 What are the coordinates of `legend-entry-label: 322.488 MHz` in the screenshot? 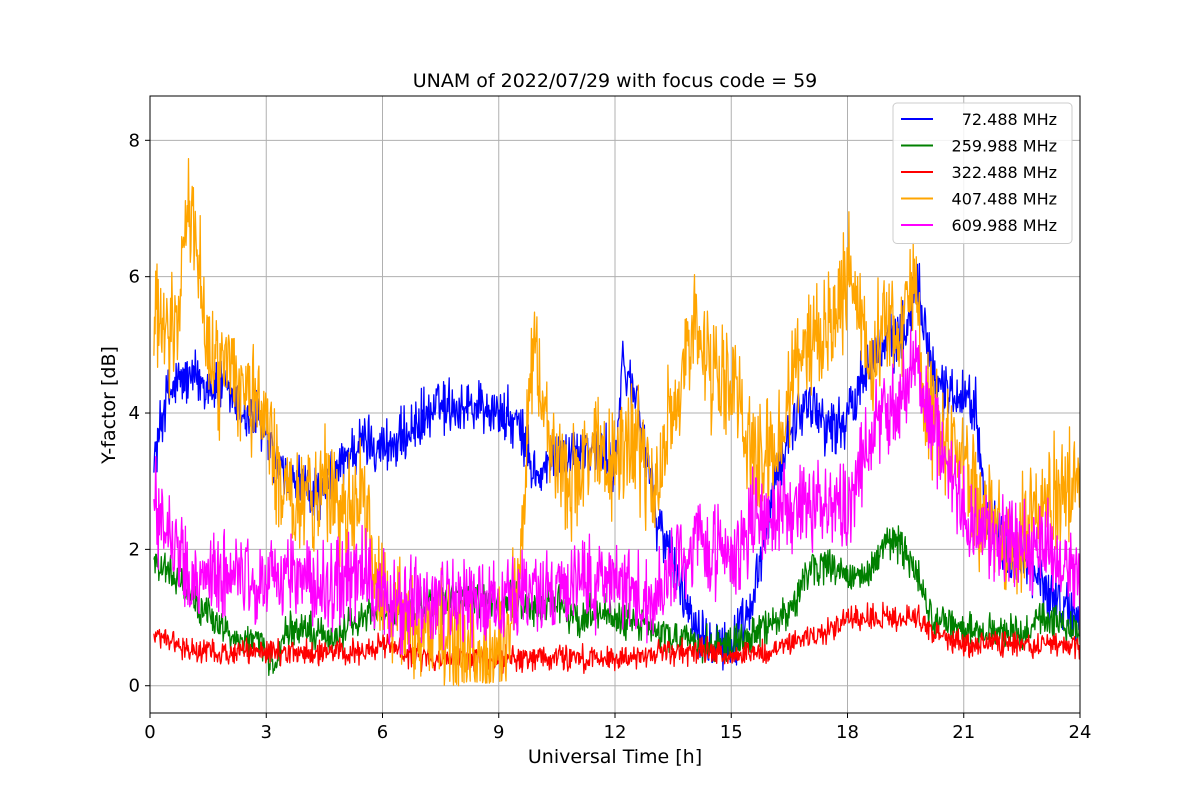 It's located at (1004, 172).